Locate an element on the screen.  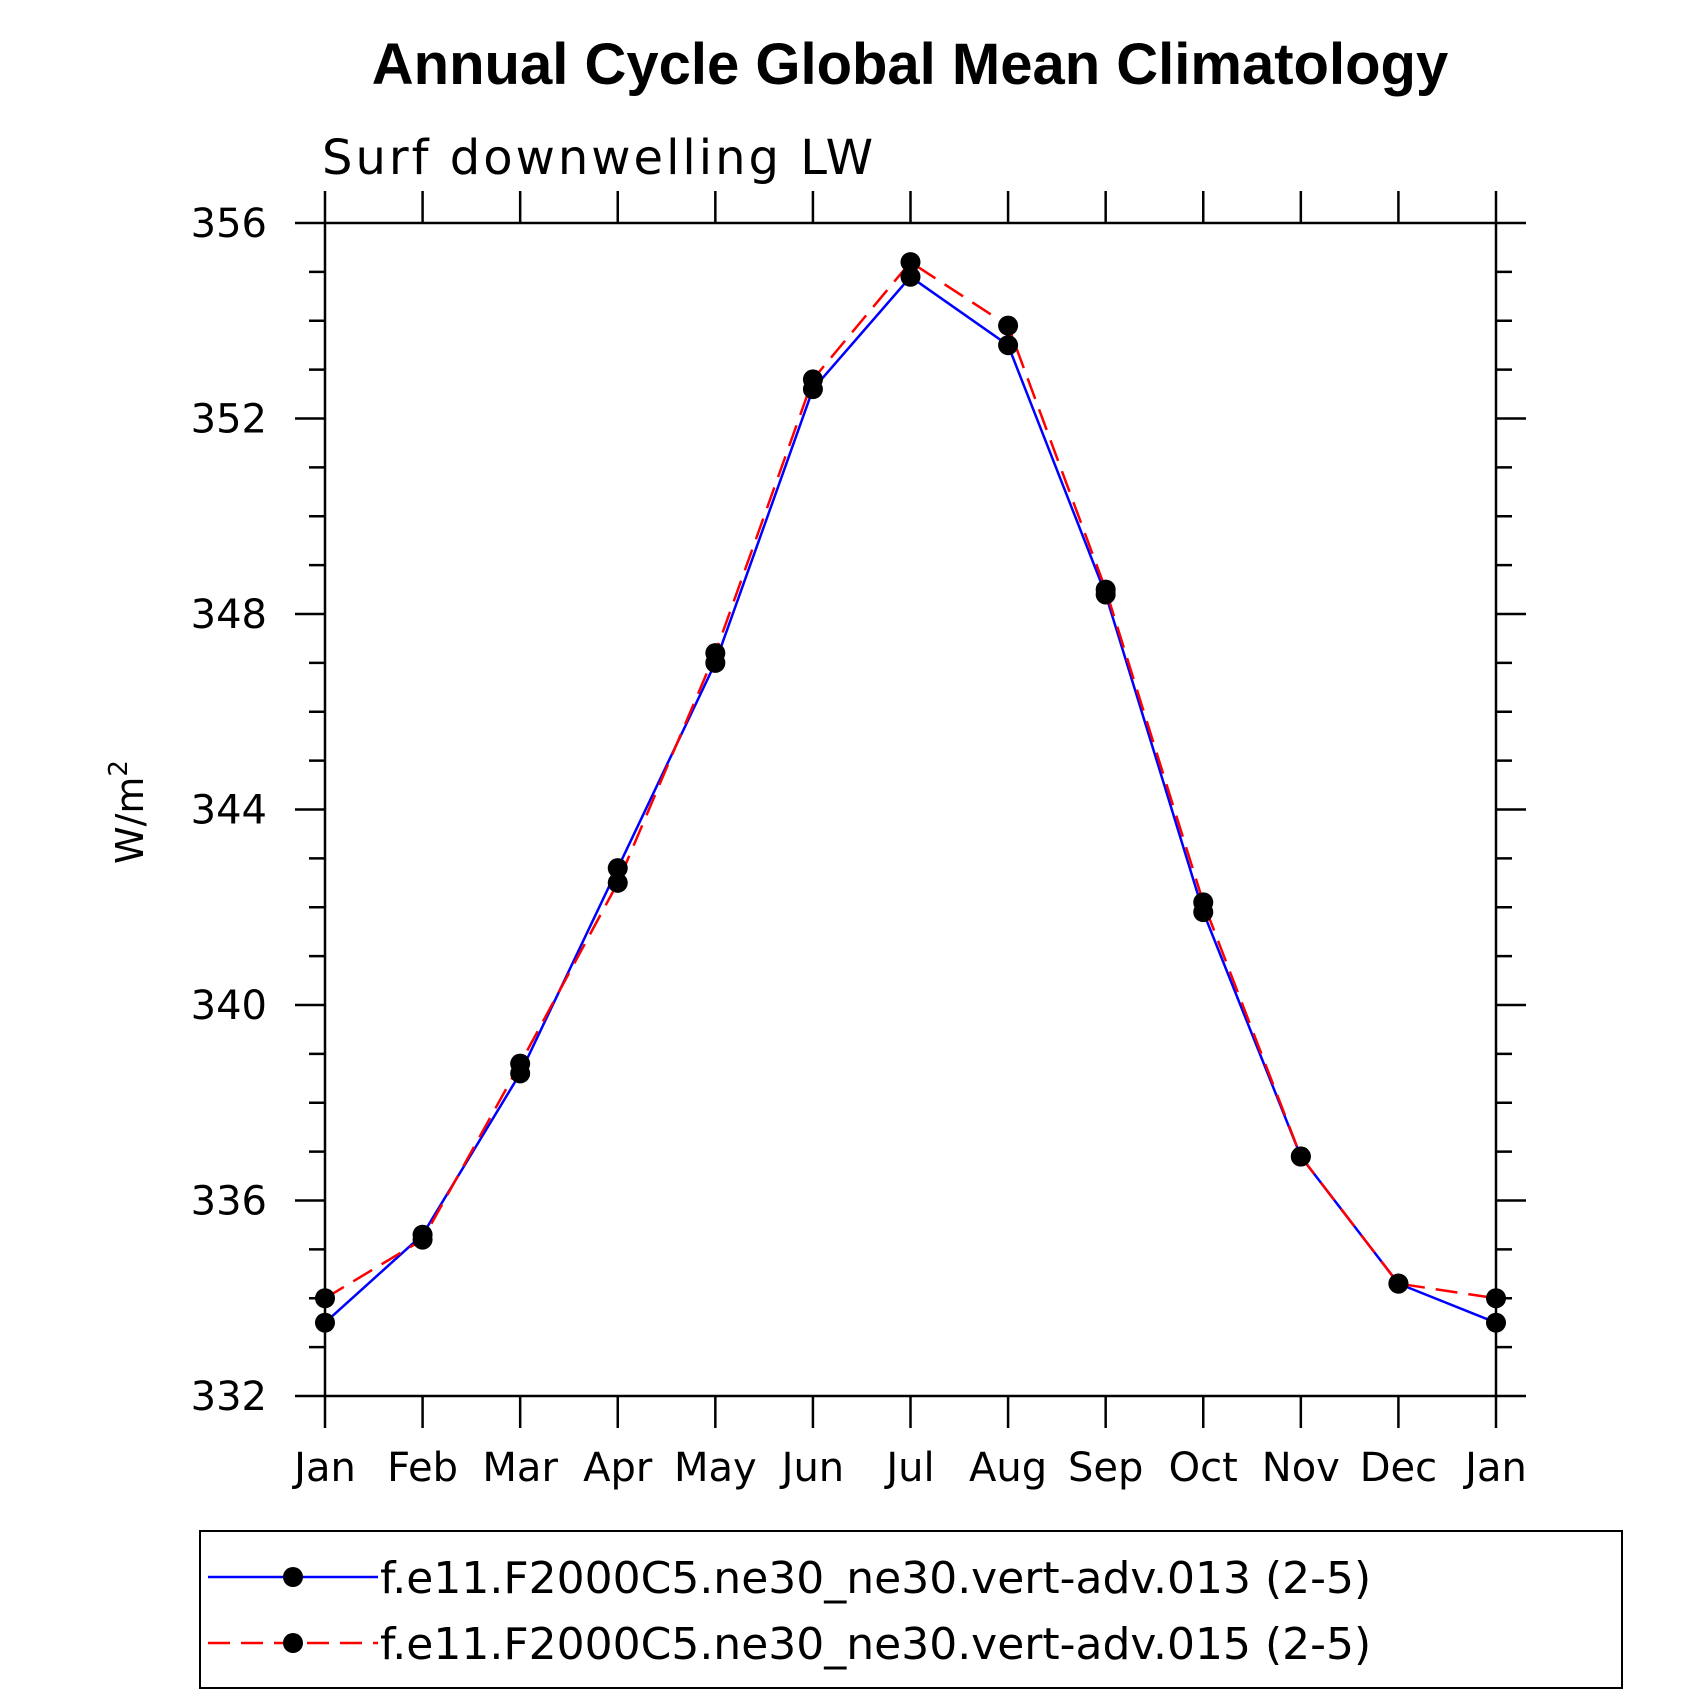
x-tick-label: Mar is located at coordinates (520, 1468).